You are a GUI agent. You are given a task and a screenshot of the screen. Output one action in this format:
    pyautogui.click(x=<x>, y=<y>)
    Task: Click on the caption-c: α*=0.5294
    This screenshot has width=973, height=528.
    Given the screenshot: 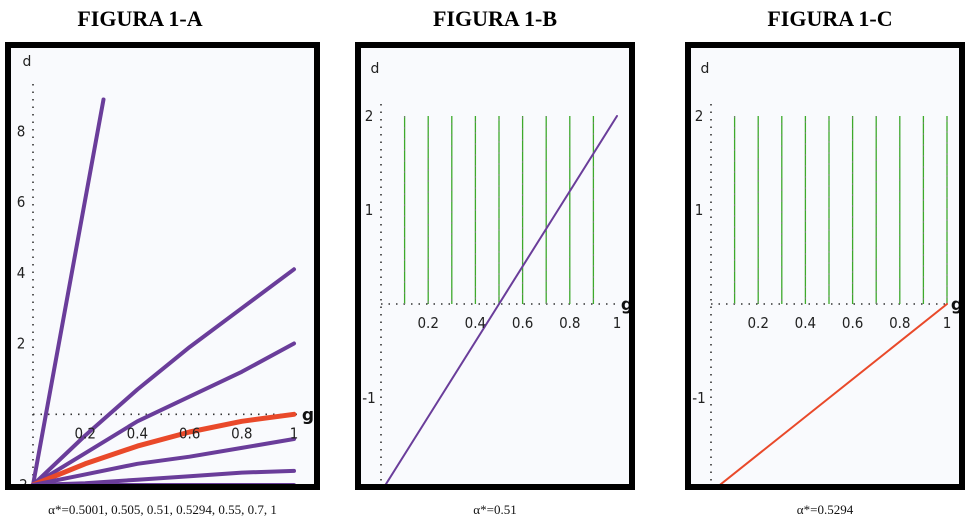 What is the action you would take?
    pyautogui.click(x=825, y=509)
    